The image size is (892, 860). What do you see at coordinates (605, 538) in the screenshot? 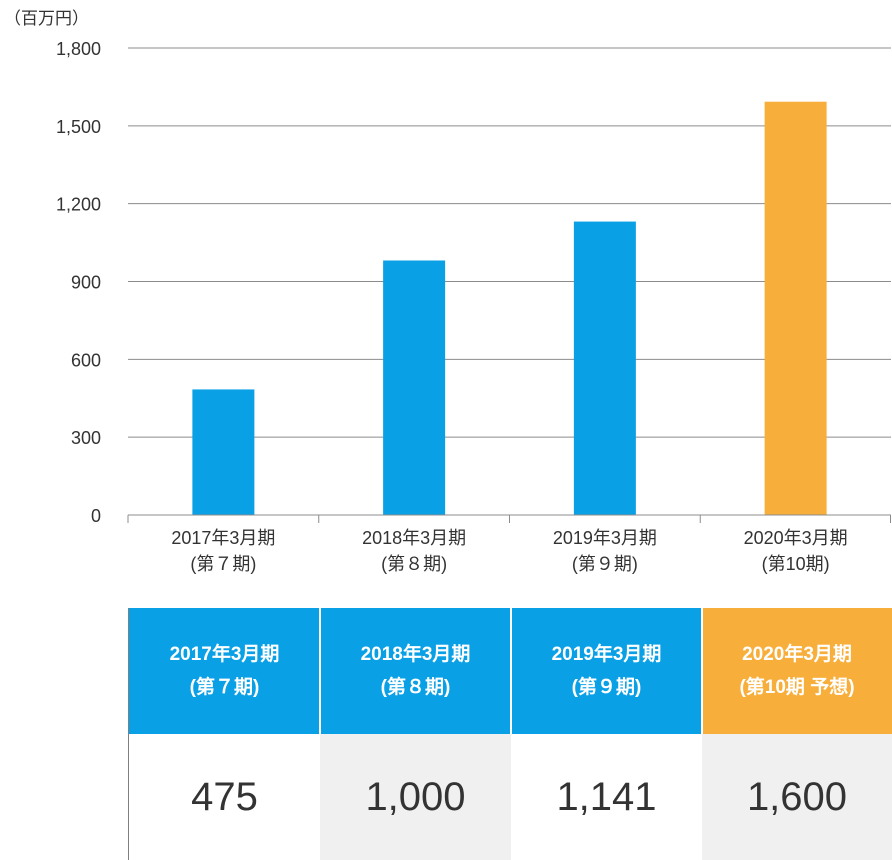
I see `x-tick-label: 2019年3月期` at bounding box center [605, 538].